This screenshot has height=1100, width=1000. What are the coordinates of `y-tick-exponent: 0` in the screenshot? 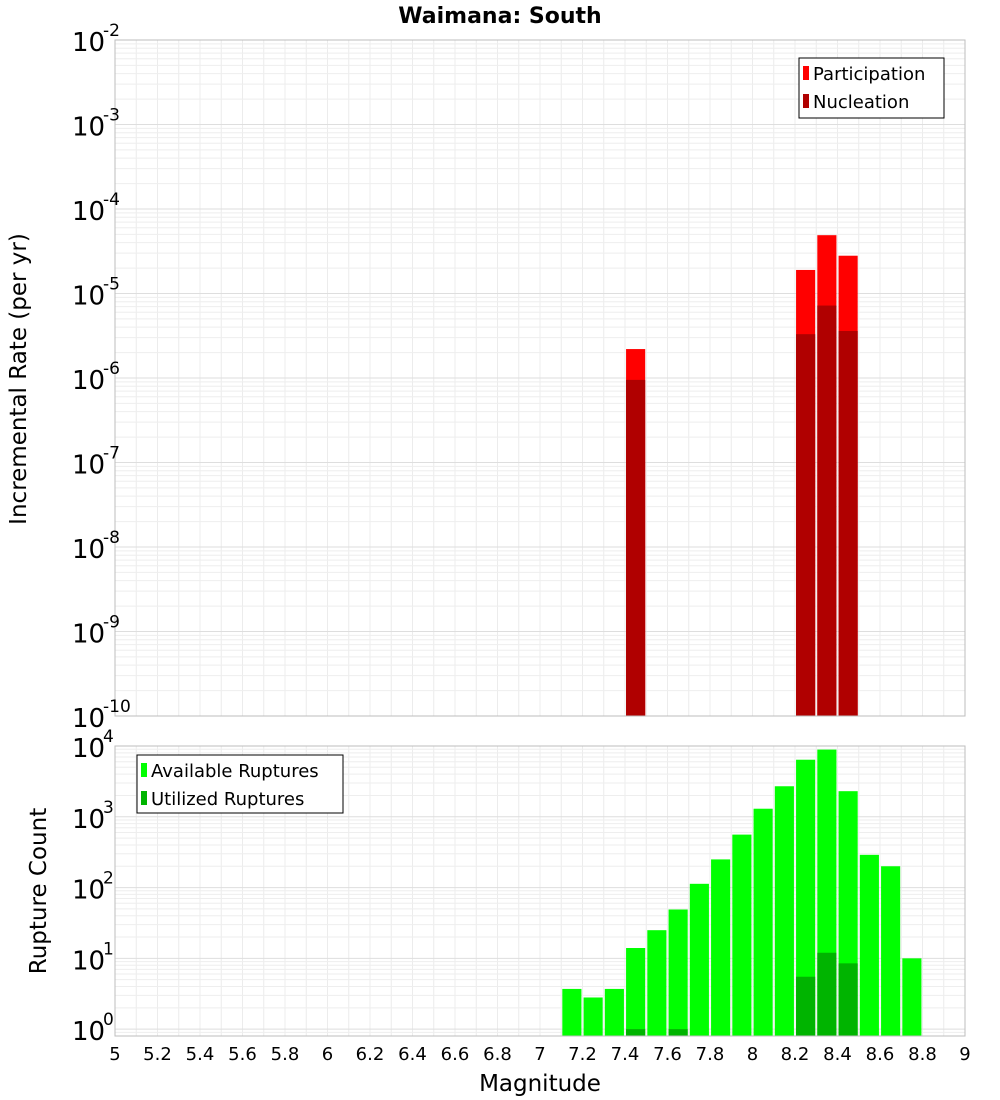 It's located at (108, 1020).